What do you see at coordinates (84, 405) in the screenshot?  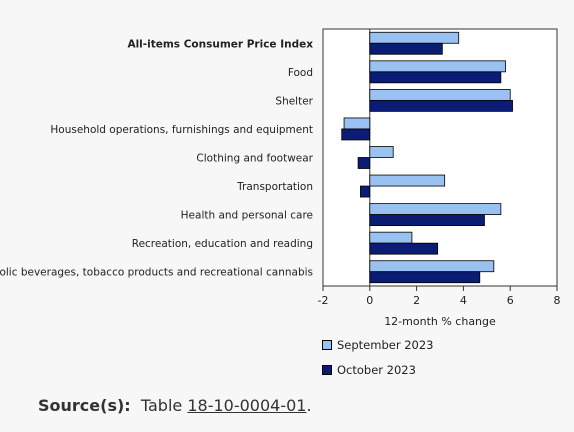 I see `source-label: Source(s):` at bounding box center [84, 405].